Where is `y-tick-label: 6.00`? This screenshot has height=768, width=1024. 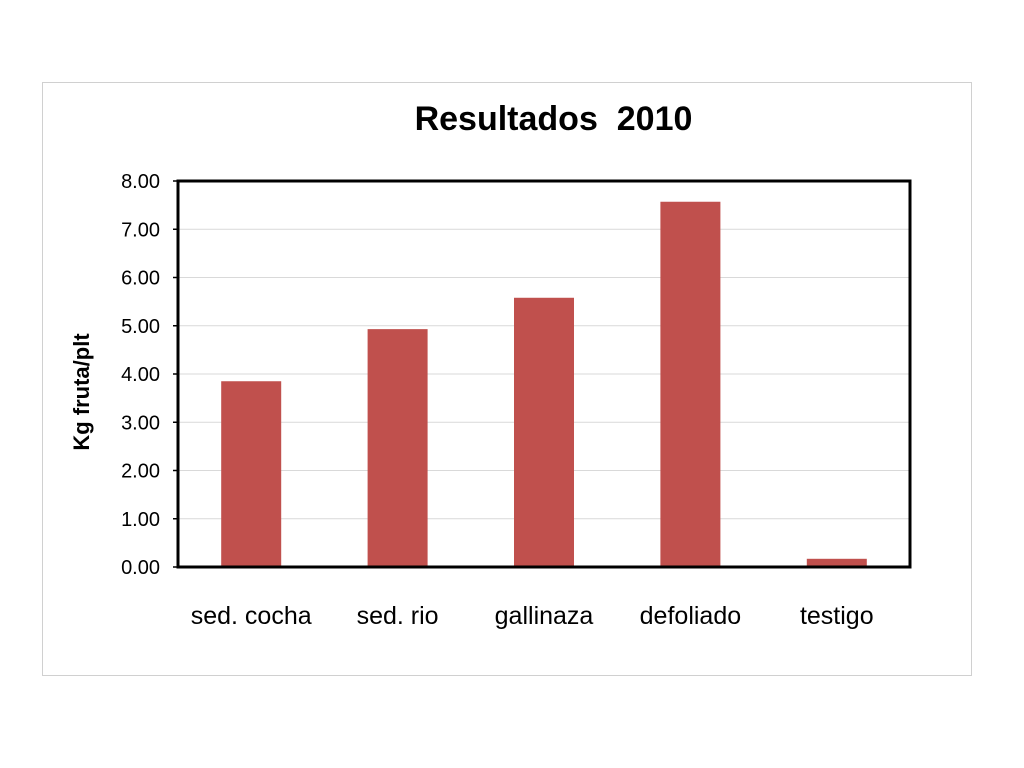 y-tick-label: 6.00 is located at coordinates (140, 279).